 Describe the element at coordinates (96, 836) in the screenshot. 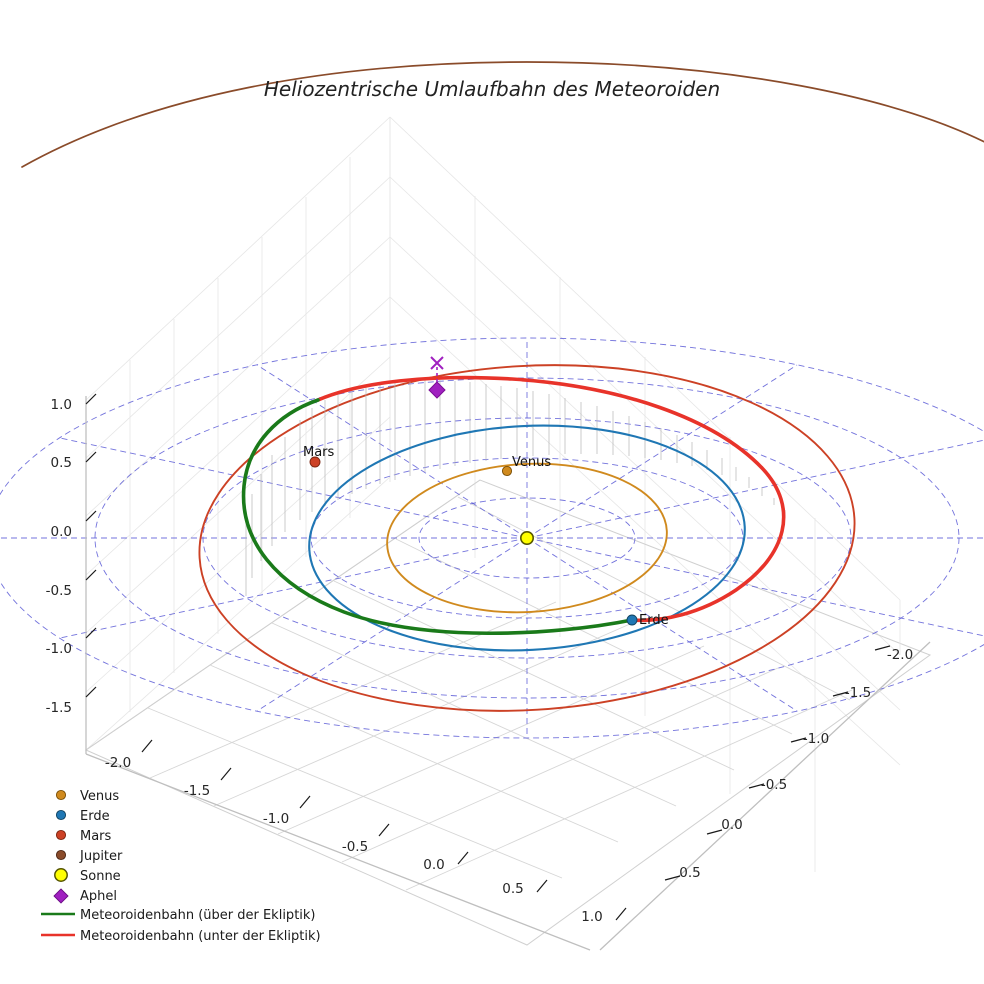

I see `legend-mars-label: Mars` at that location.